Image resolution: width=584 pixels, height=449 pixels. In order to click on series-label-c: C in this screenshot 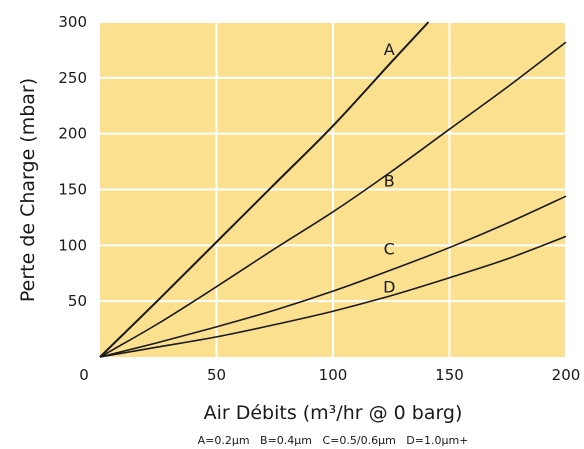, I will do `click(389, 249)`.